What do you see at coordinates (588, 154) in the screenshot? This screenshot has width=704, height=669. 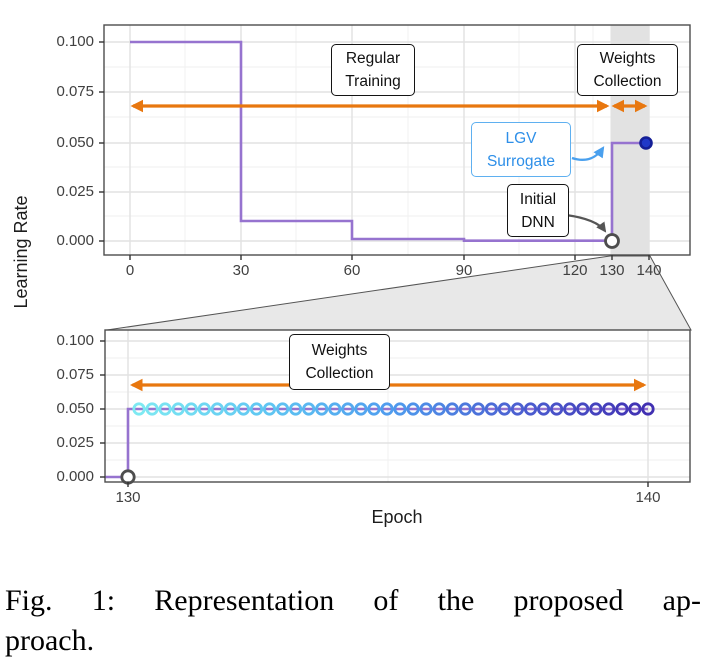 I see `lgv-pointer-arrow` at bounding box center [588, 154].